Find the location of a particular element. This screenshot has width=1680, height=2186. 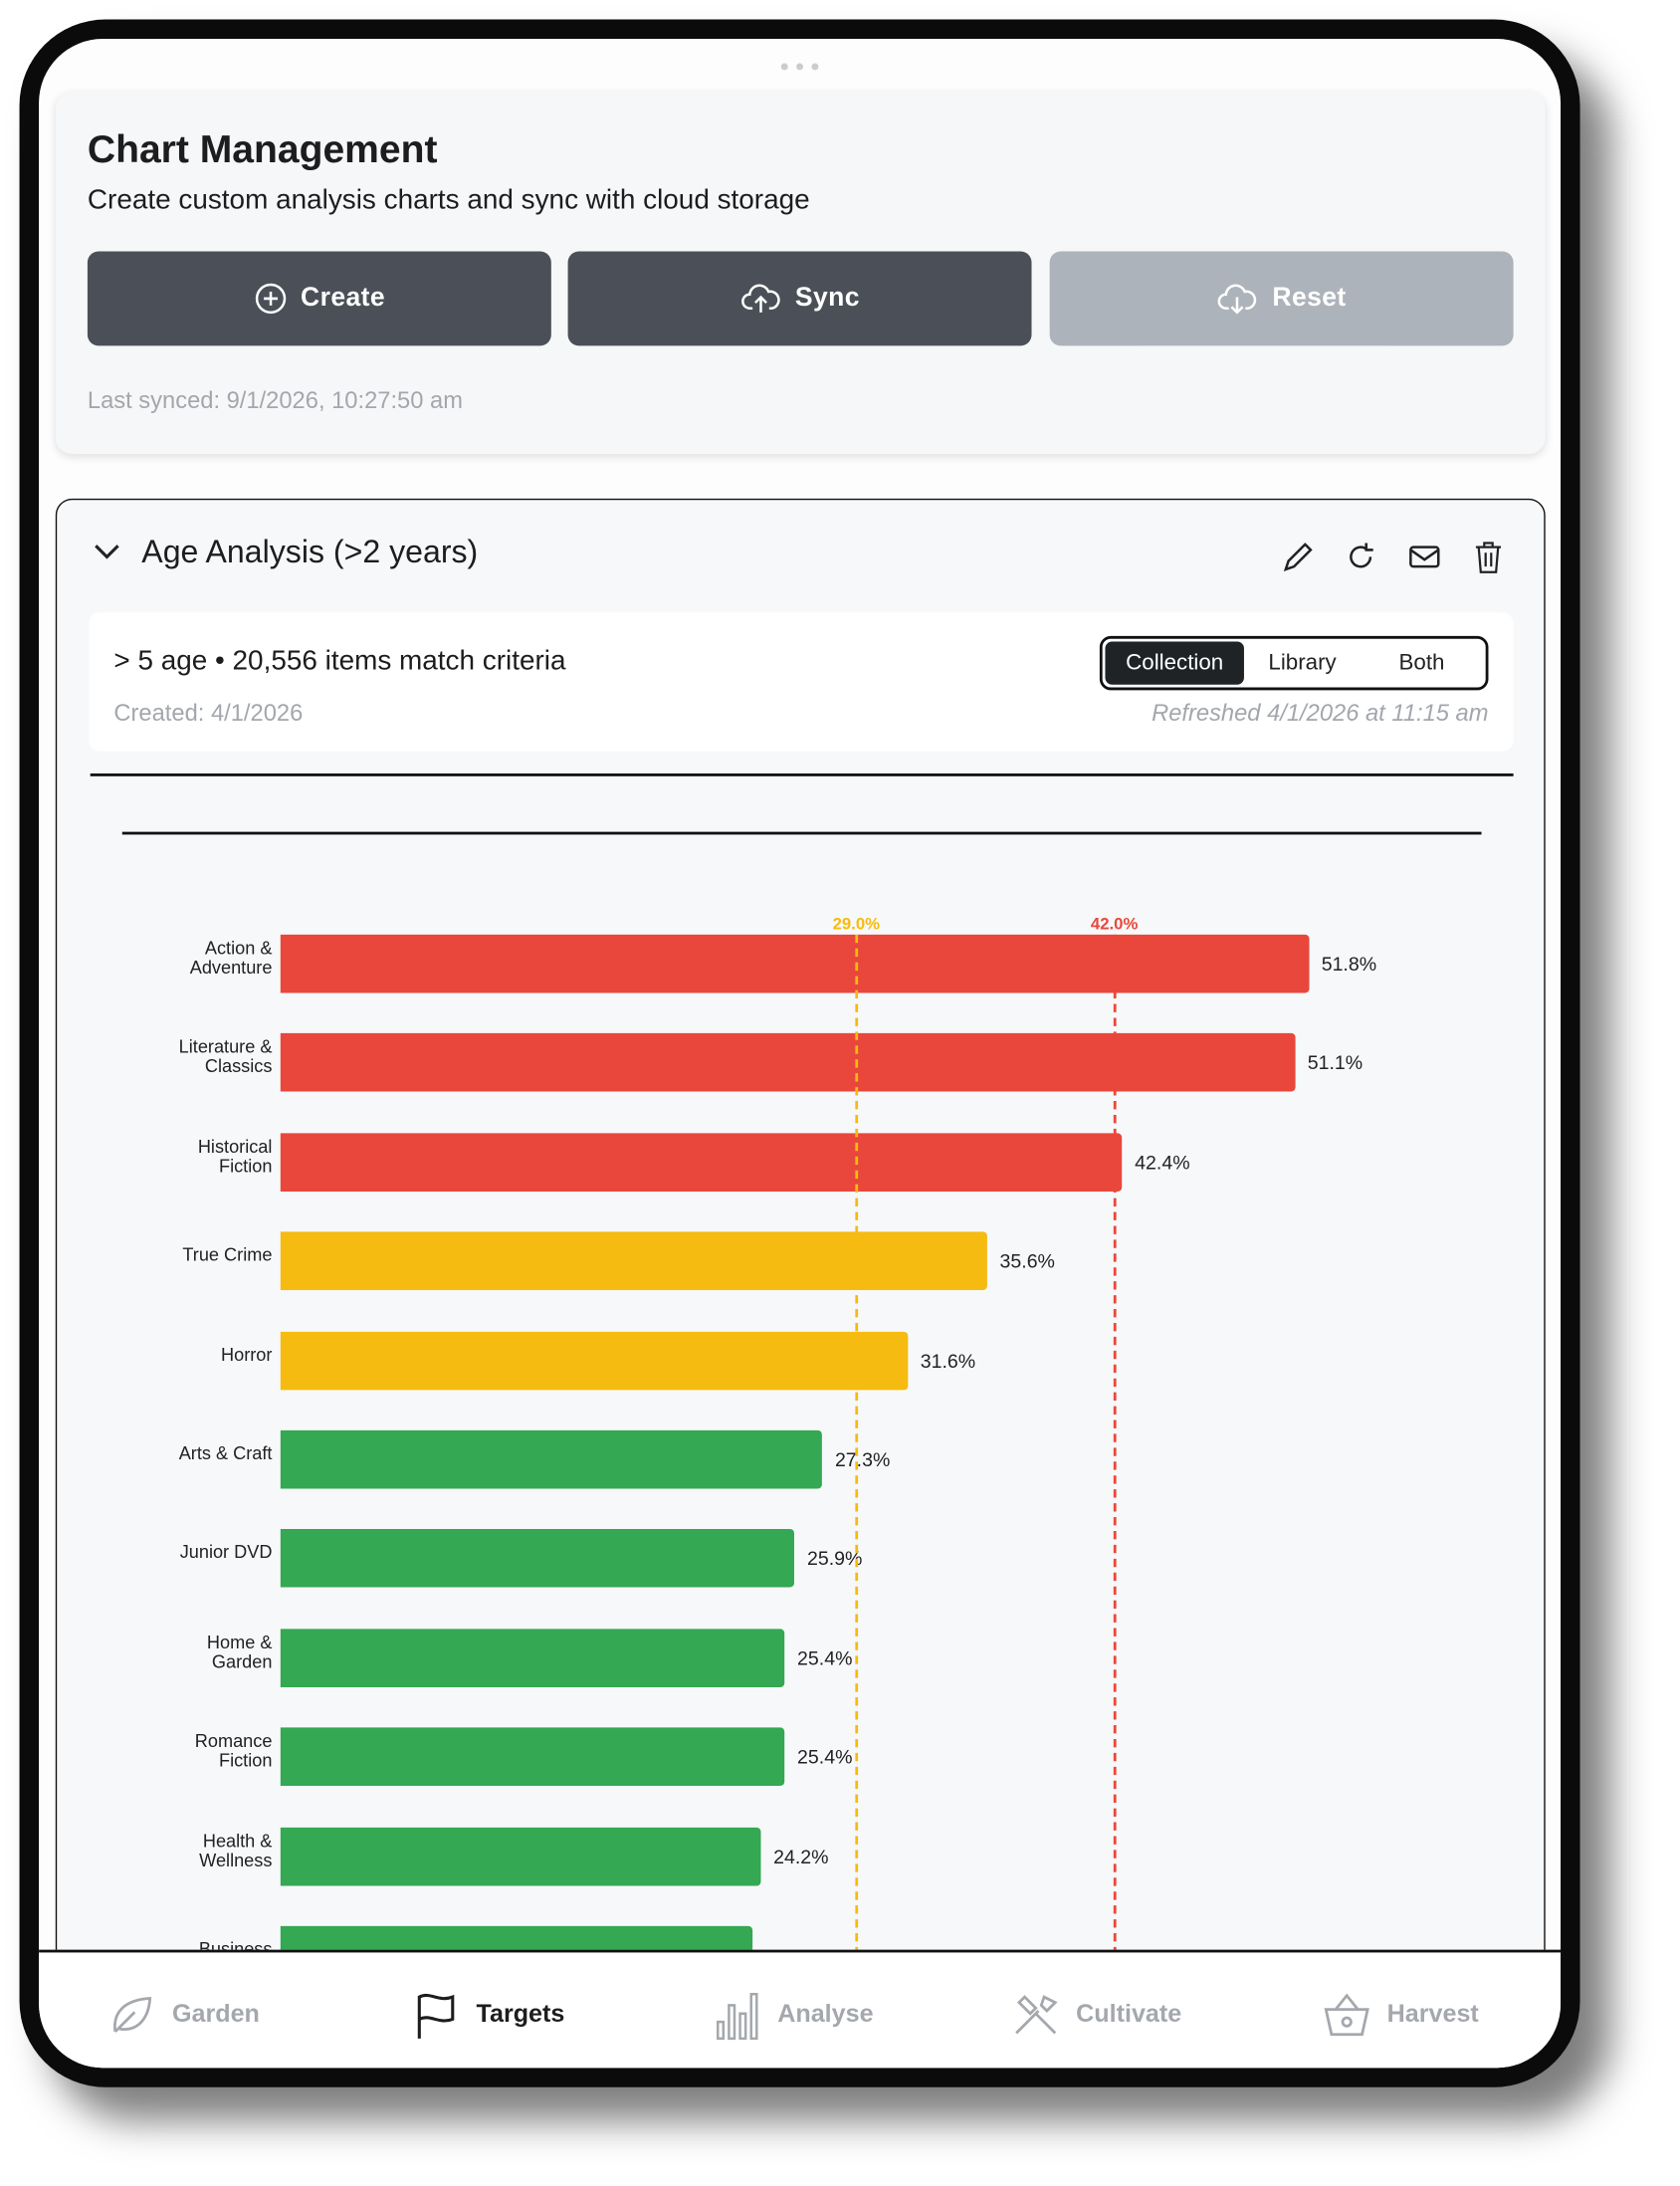

source-toggle: Collection Library Both is located at coordinates (1294, 663).